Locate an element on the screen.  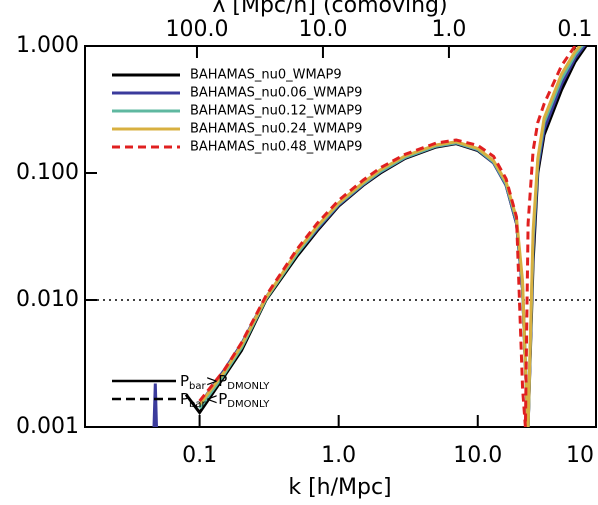
x2-tick-label: 100.0 is located at coordinates (196, 29).